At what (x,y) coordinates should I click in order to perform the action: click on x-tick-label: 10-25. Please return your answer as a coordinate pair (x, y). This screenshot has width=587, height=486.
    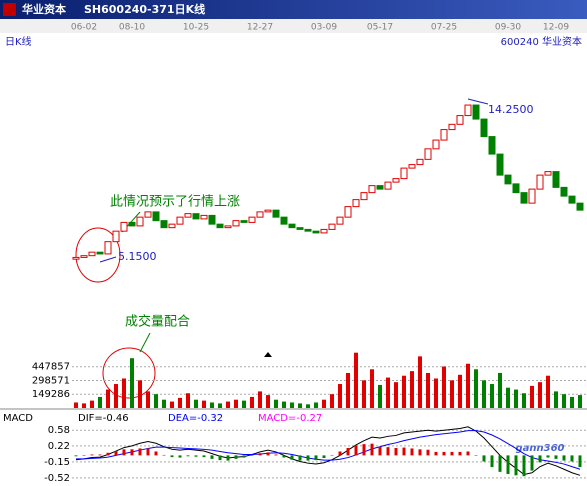
    Looking at the image, I should click on (196, 28).